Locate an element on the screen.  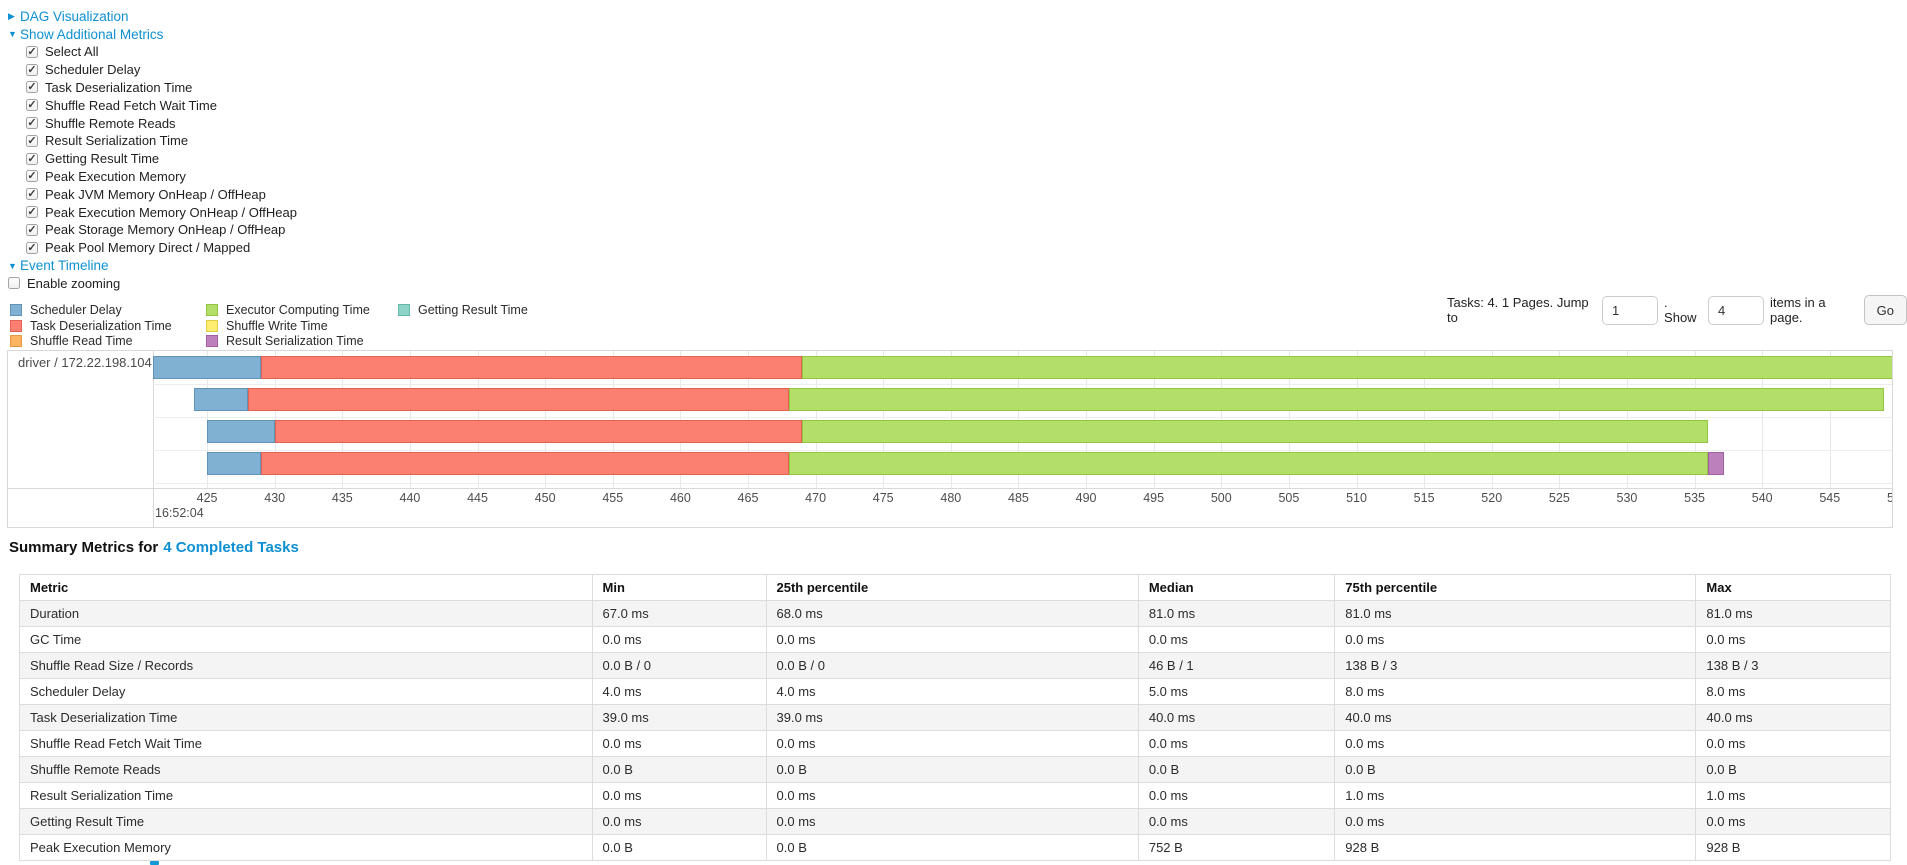
metric-checkbox-label: Getting Result Time is located at coordinates (102, 159).